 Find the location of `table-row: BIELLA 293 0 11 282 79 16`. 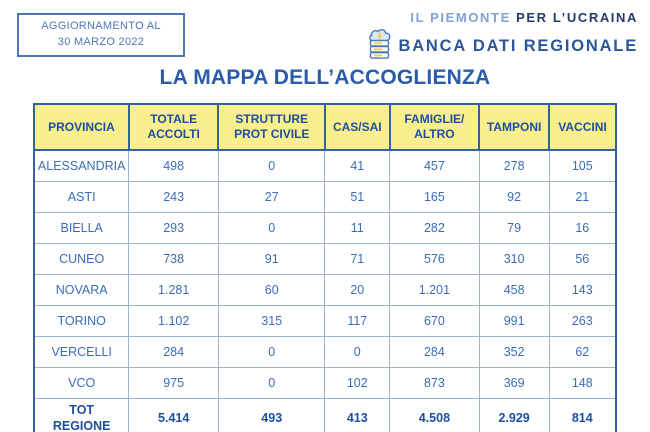

table-row: BIELLA 293 0 11 282 79 16 is located at coordinates (325, 228).